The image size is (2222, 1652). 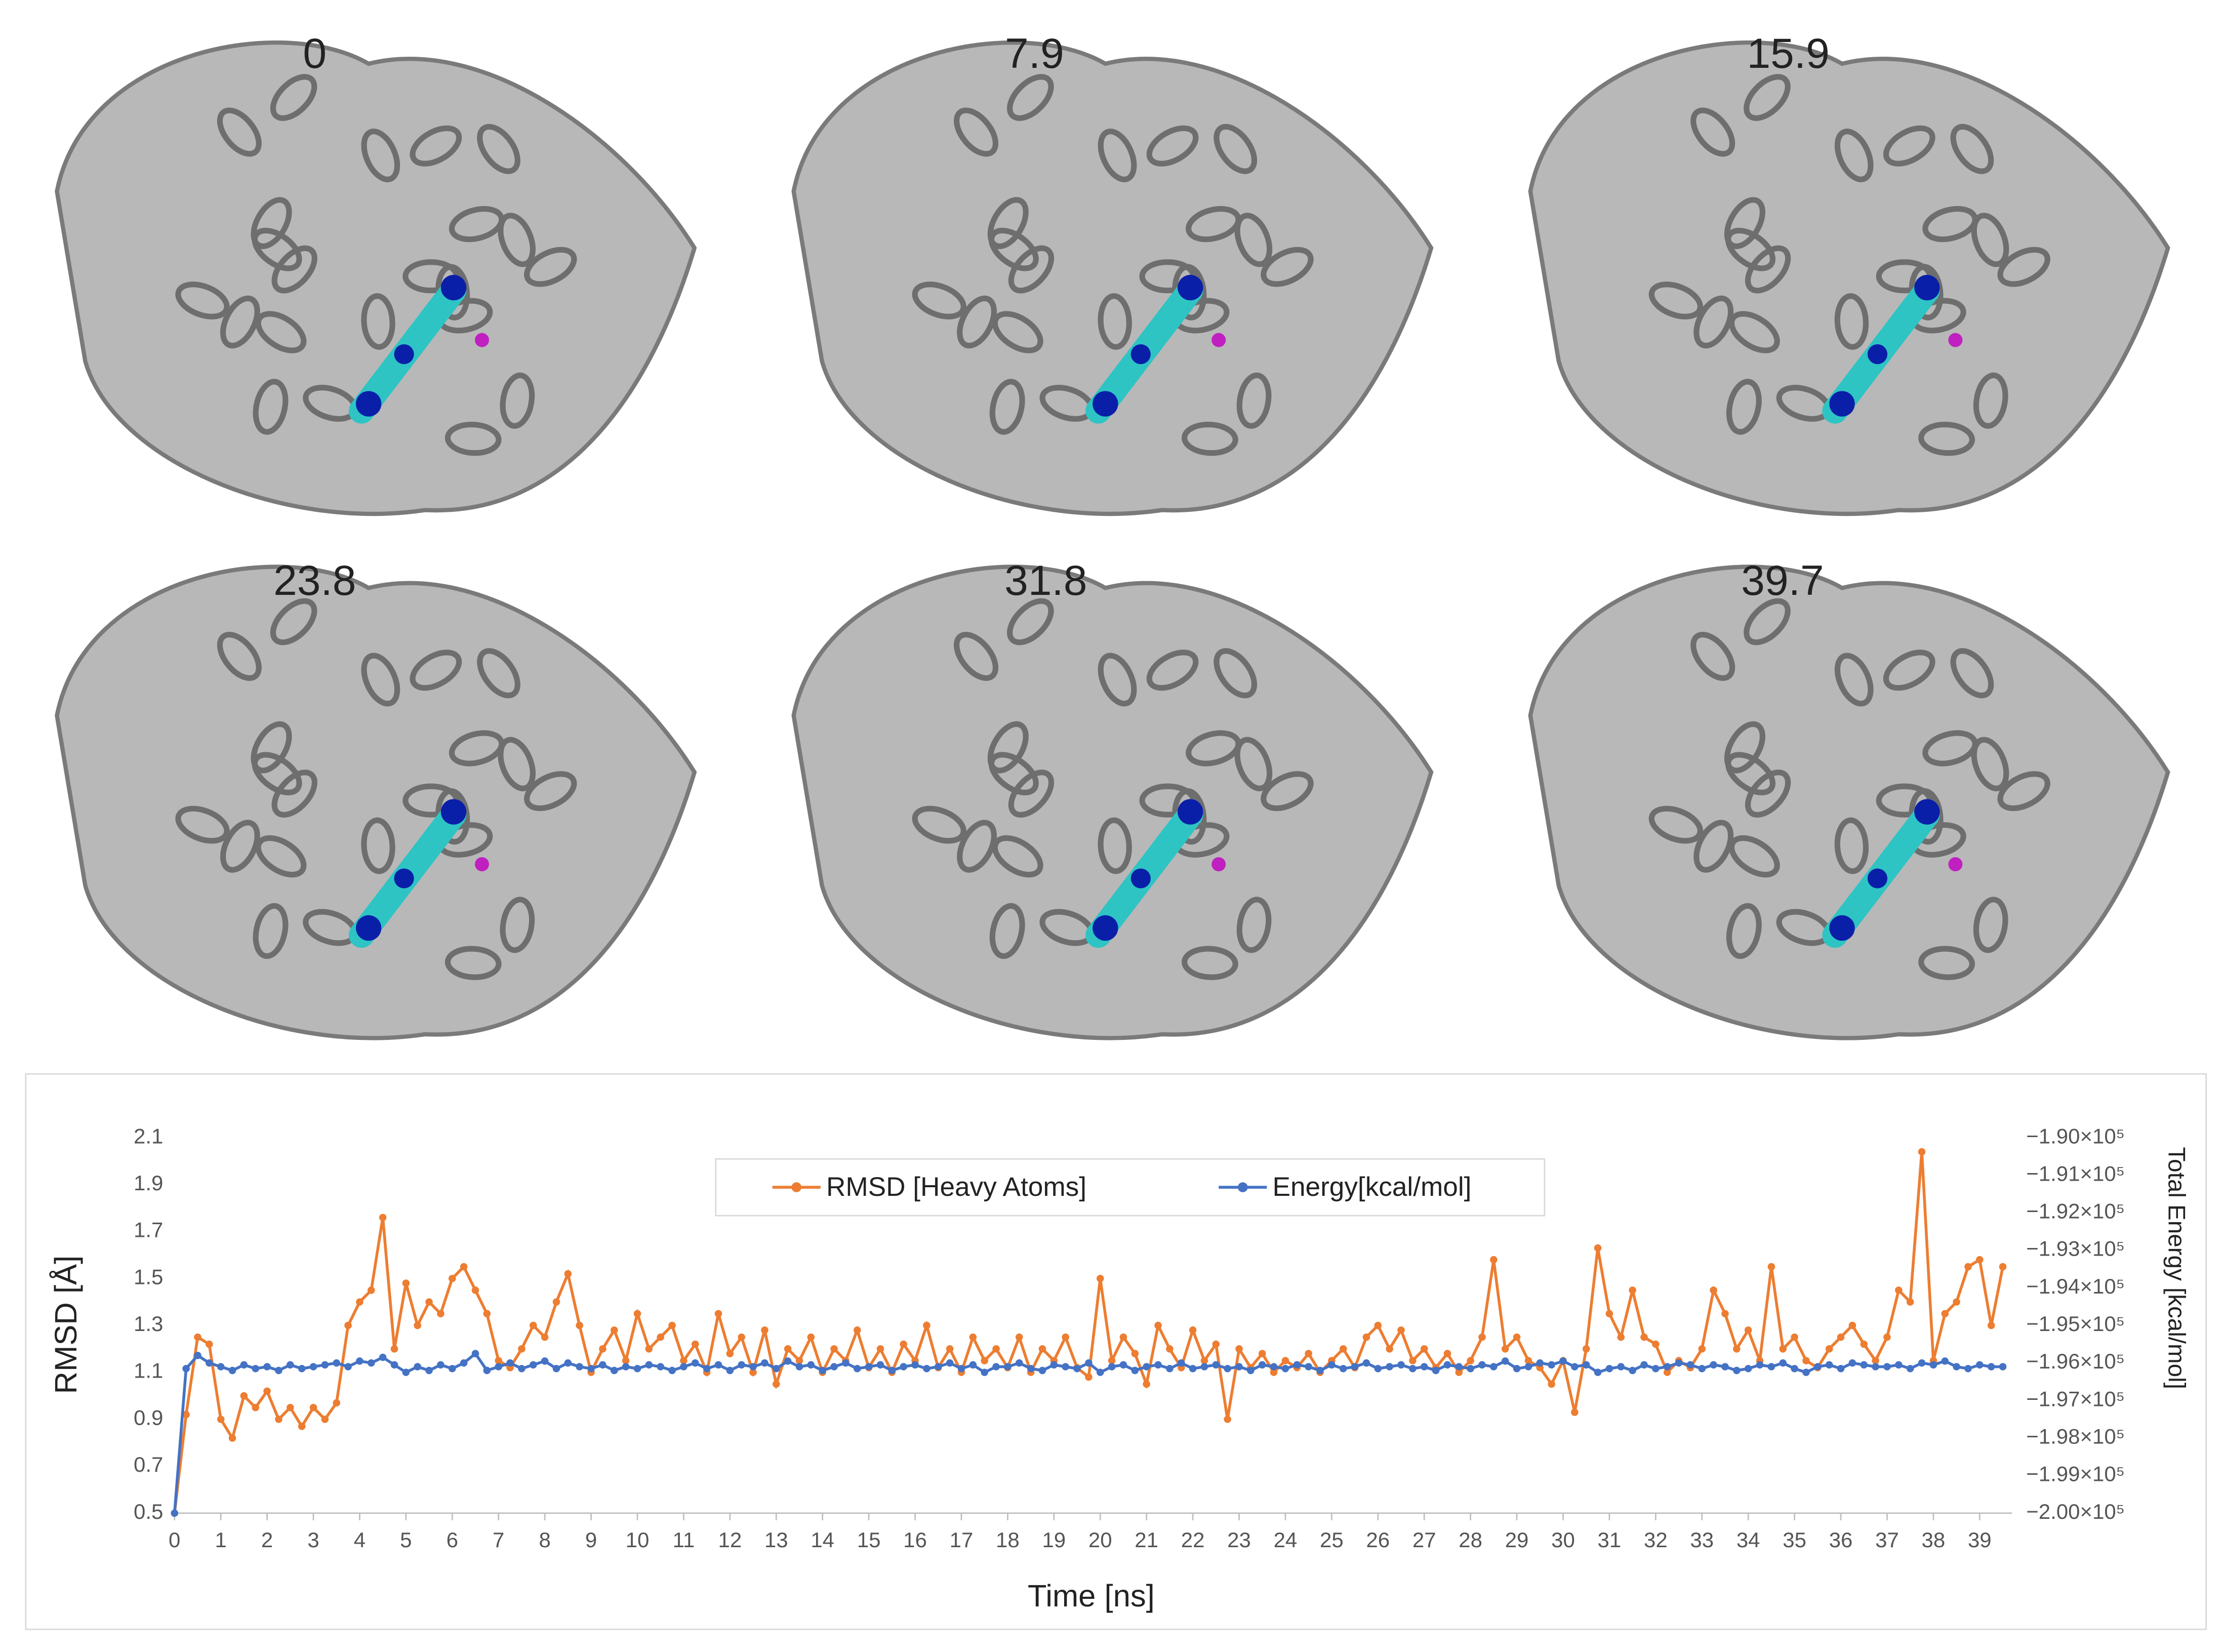 I want to click on panel-label: 23.8, so click(x=314, y=580).